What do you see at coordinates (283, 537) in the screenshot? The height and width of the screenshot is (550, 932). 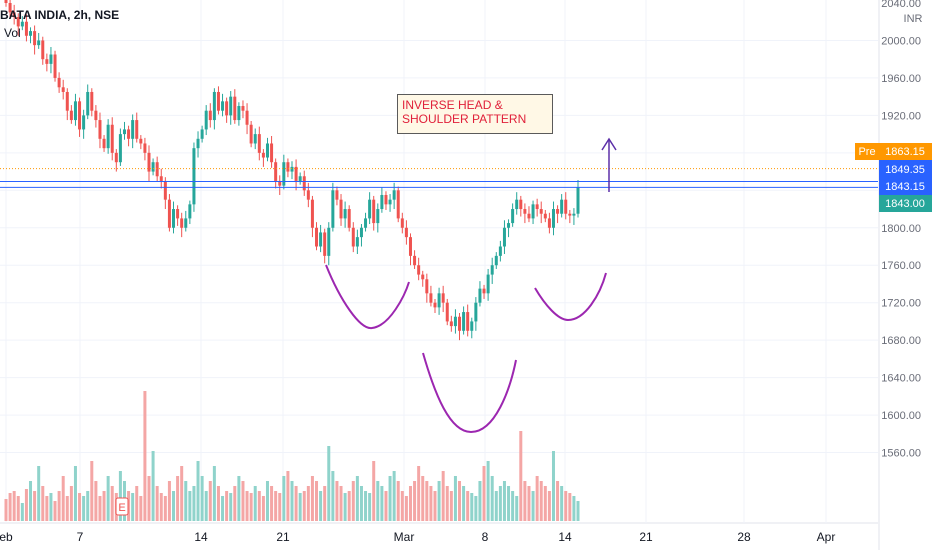 I see `time-tick-label: 21` at bounding box center [283, 537].